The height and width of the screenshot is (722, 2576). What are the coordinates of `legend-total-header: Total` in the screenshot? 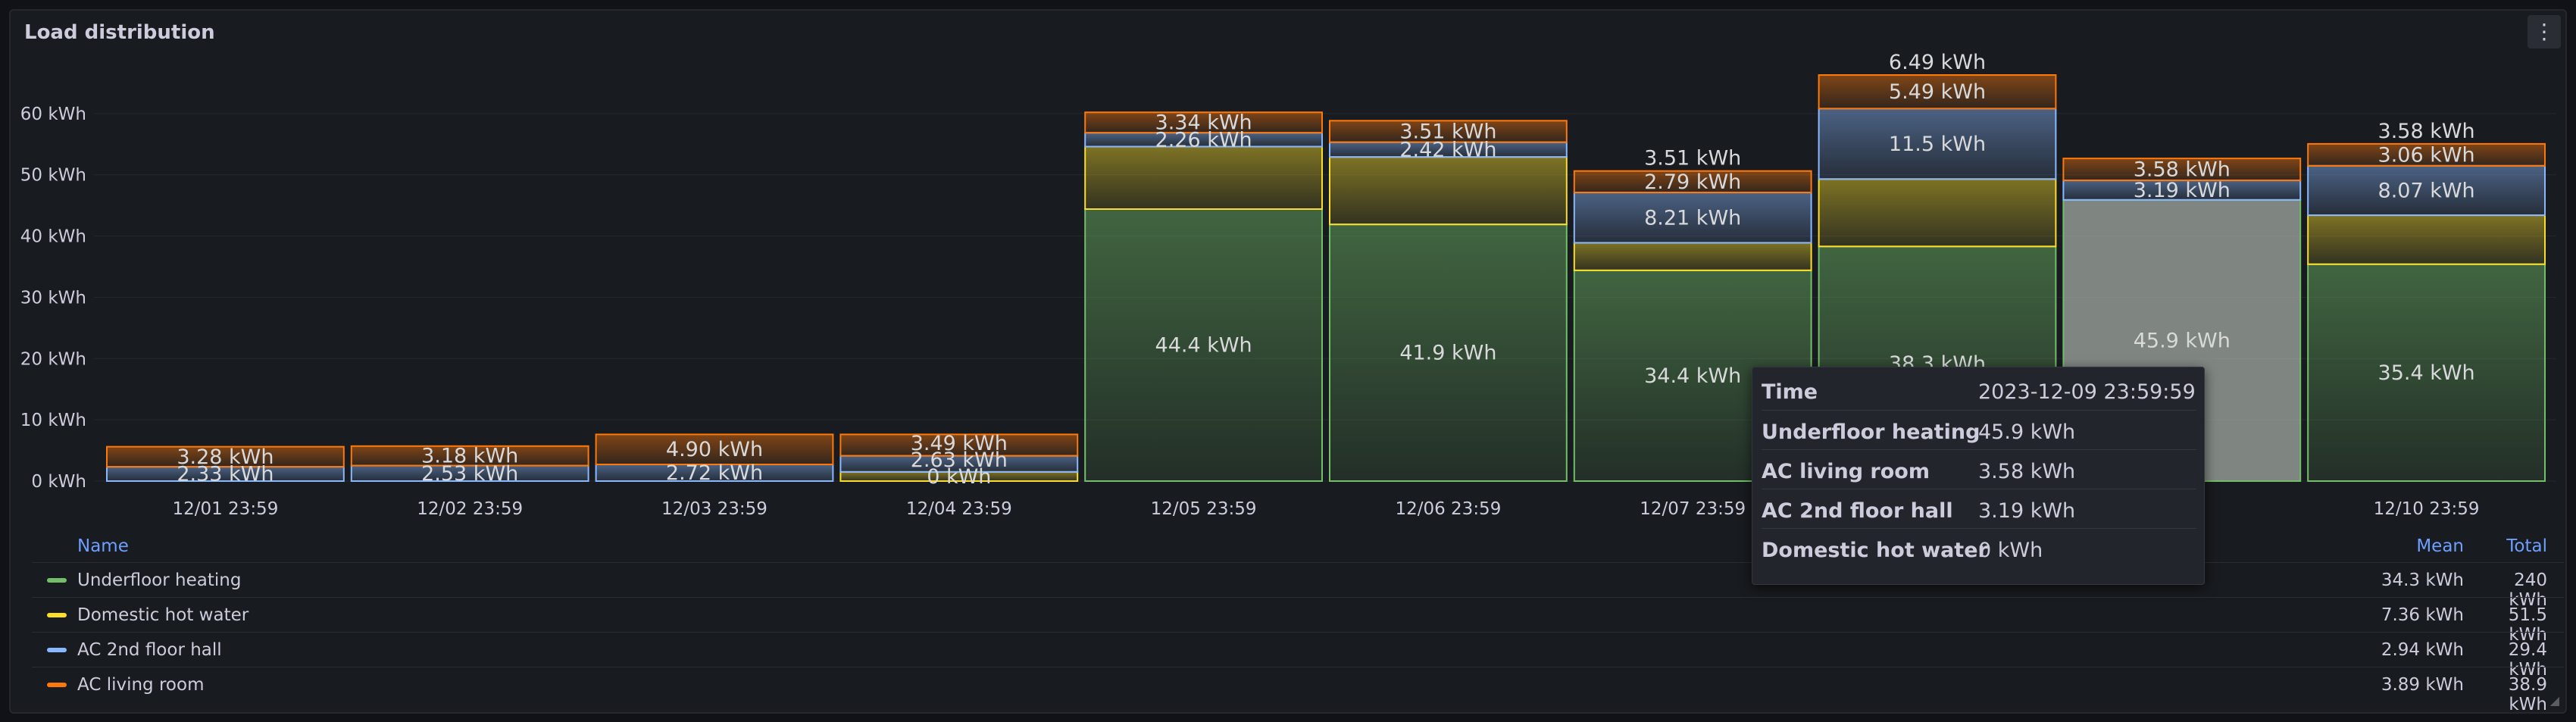 It's located at (2526, 546).